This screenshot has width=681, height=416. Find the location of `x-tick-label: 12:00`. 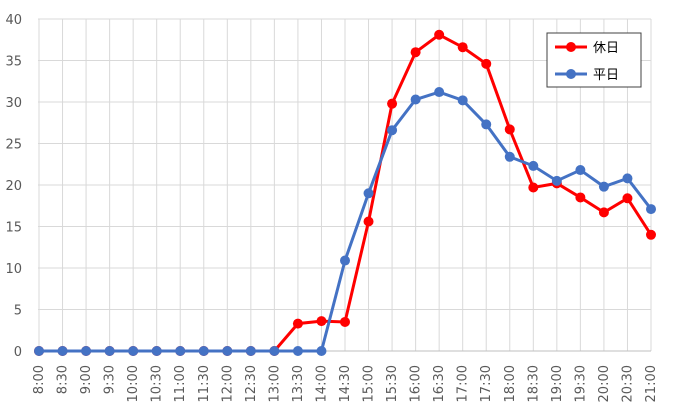

x-tick-label: 12:00 is located at coordinates (227, 383).